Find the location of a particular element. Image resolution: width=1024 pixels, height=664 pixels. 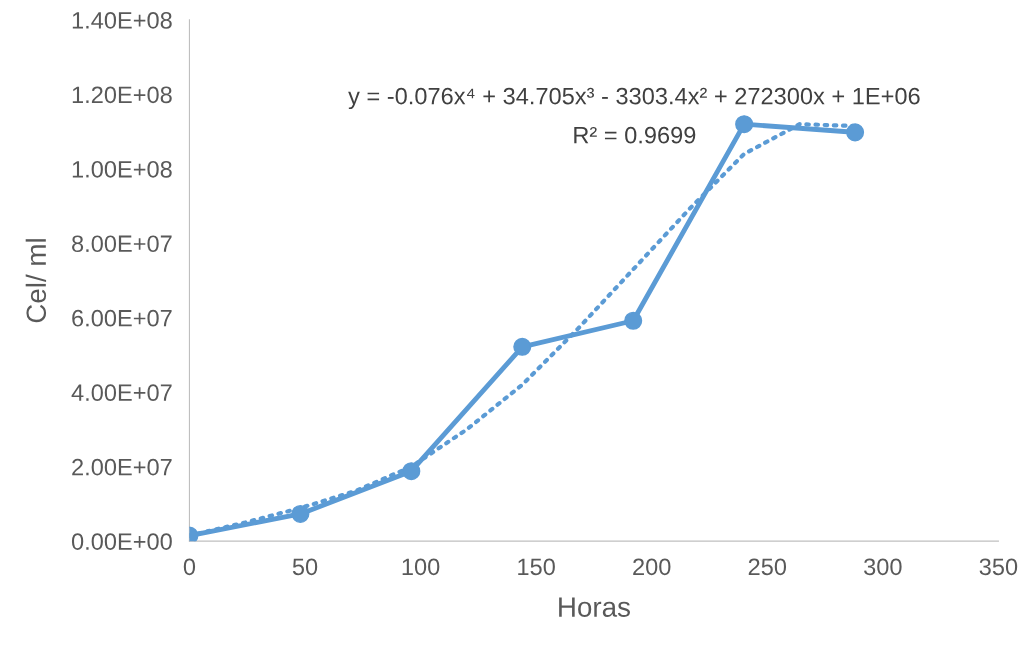

y-axis-title: Cel/ ml is located at coordinates (36, 281).